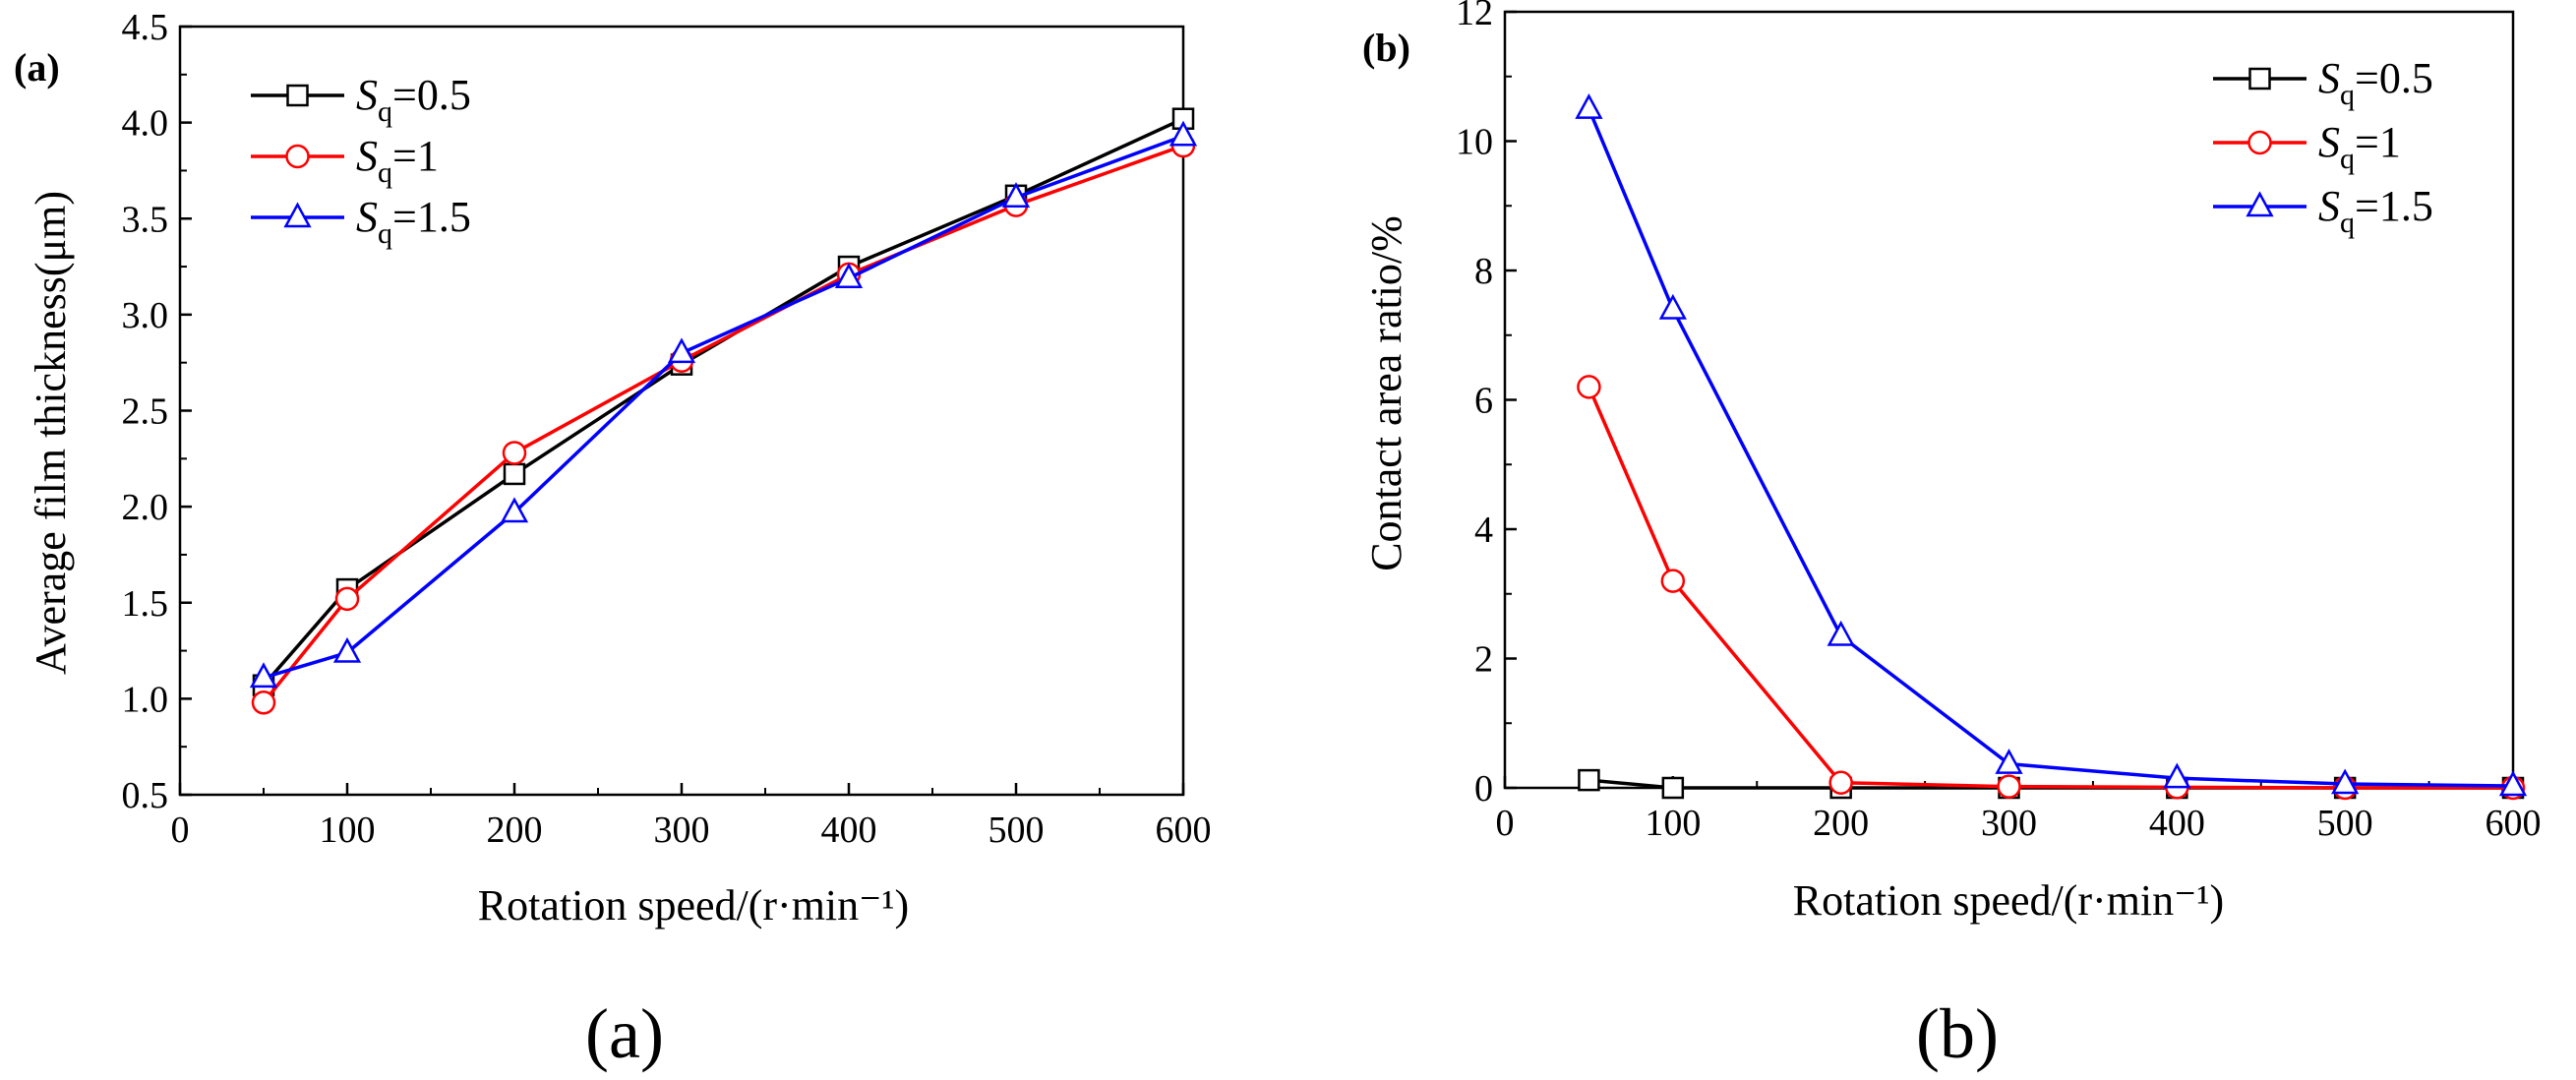 The height and width of the screenshot is (1080, 2576). Describe the element at coordinates (398, 160) in the screenshot. I see `panel-a-legend-label: Sq=1` at that location.